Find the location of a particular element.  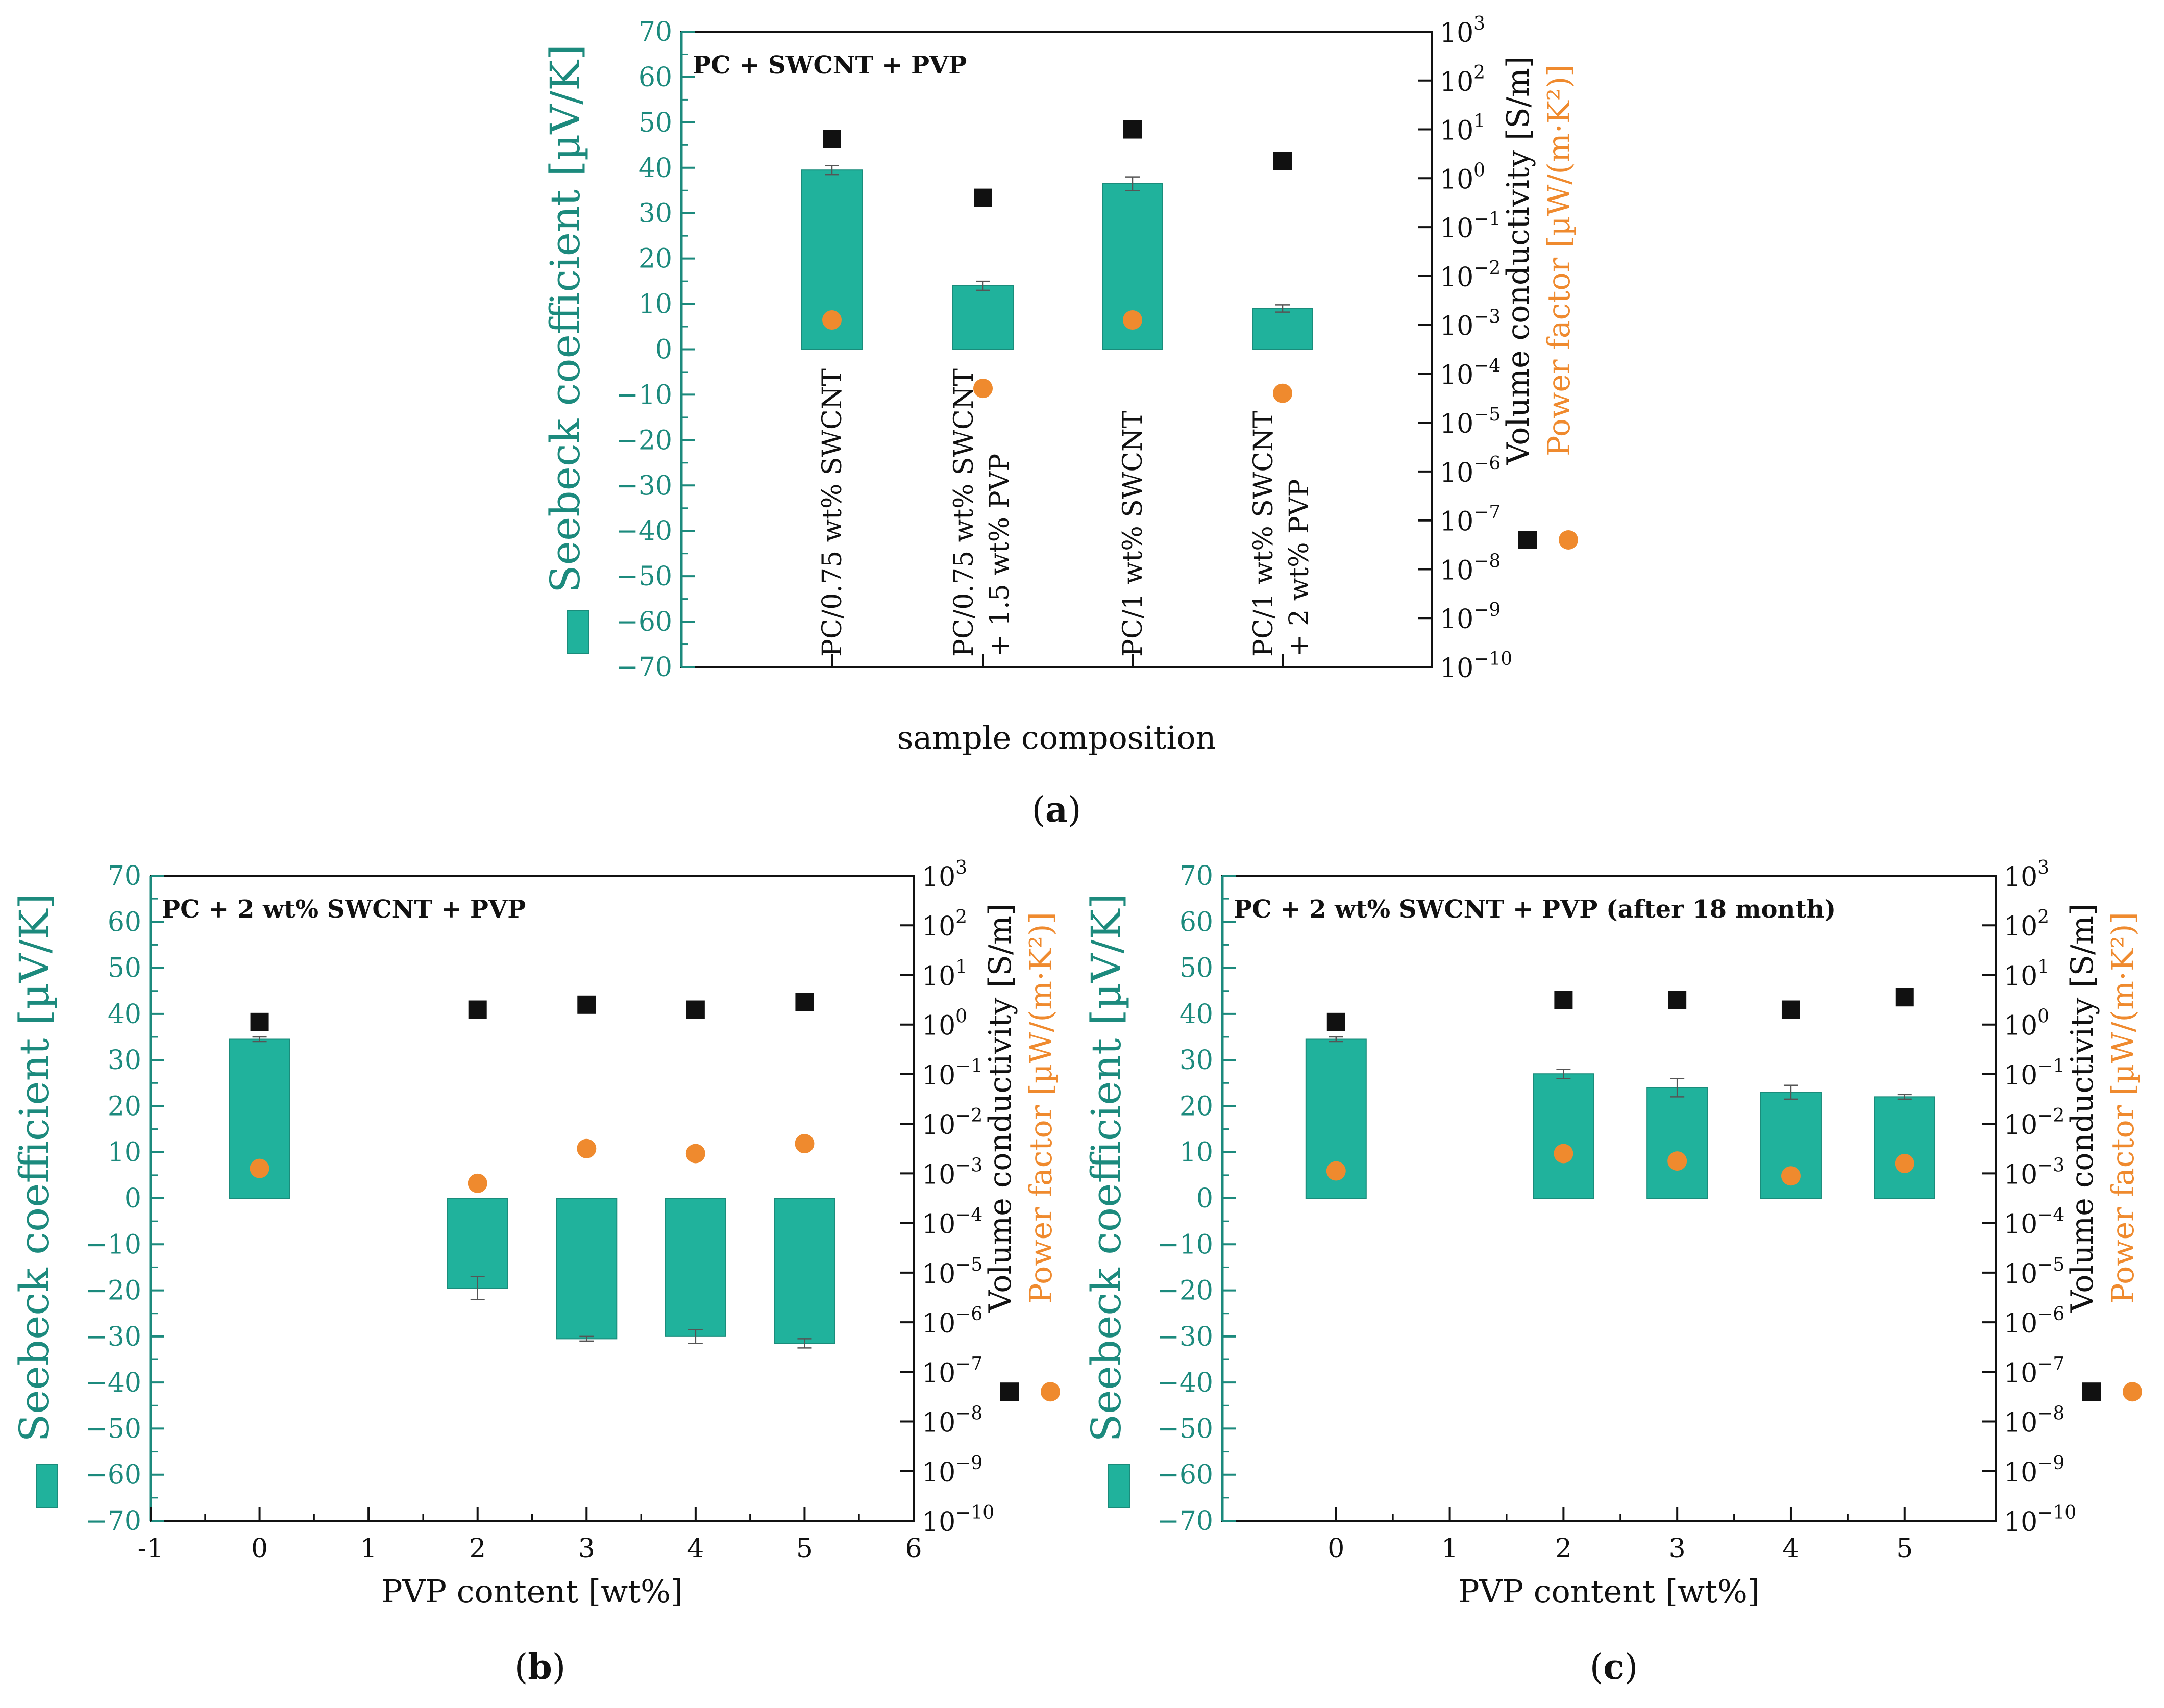

category-label-line2: + 1.5 wt% PVP is located at coordinates (1000, 555).